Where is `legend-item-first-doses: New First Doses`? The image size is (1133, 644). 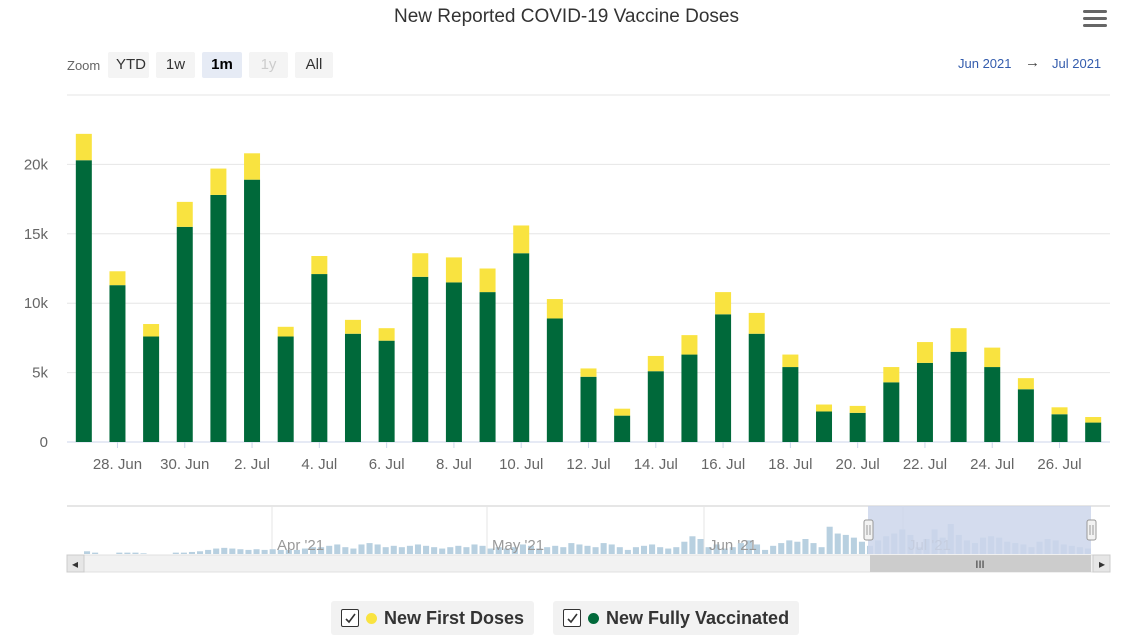
legend-item-first-doses: New First Doses is located at coordinates (433, 618).